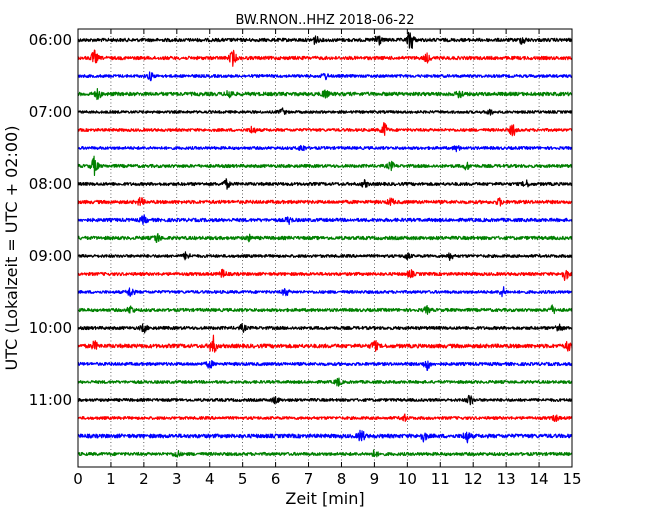  What do you see at coordinates (571, 479) in the screenshot?
I see `x-tick-label: 15` at bounding box center [571, 479].